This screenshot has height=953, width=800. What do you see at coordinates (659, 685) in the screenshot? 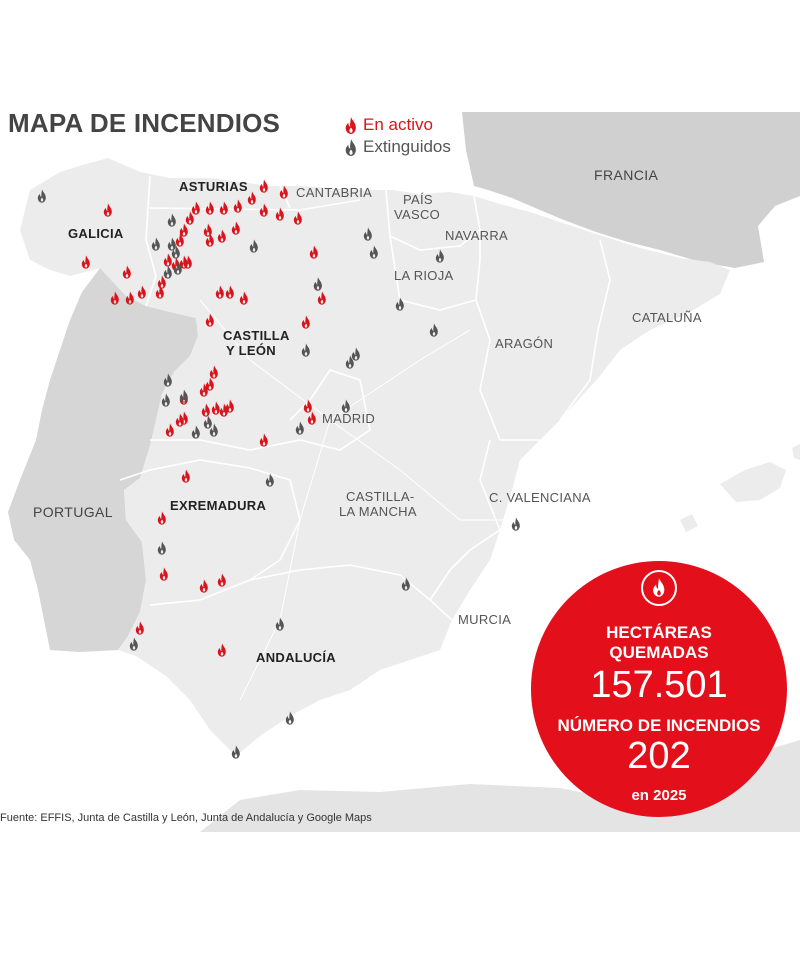
I see `hectares-value: 157.501` at bounding box center [659, 685].